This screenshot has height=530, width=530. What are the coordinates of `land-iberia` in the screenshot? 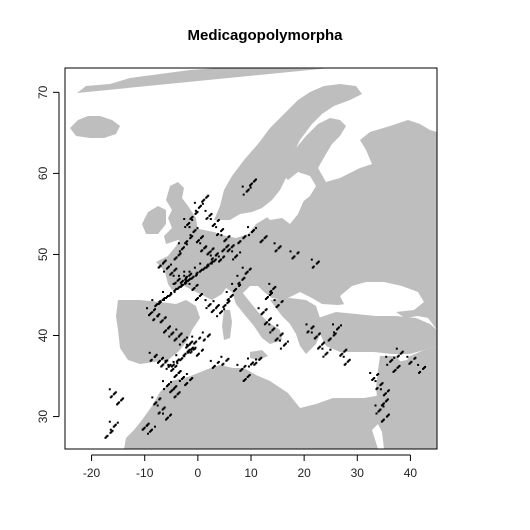 It's located at (158, 332).